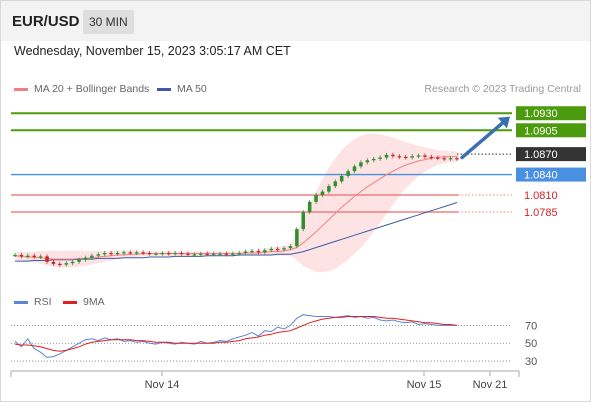 This screenshot has width=591, height=402. What do you see at coordinates (531, 362) in the screenshot?
I see `rsi-tick-label: 30` at bounding box center [531, 362].